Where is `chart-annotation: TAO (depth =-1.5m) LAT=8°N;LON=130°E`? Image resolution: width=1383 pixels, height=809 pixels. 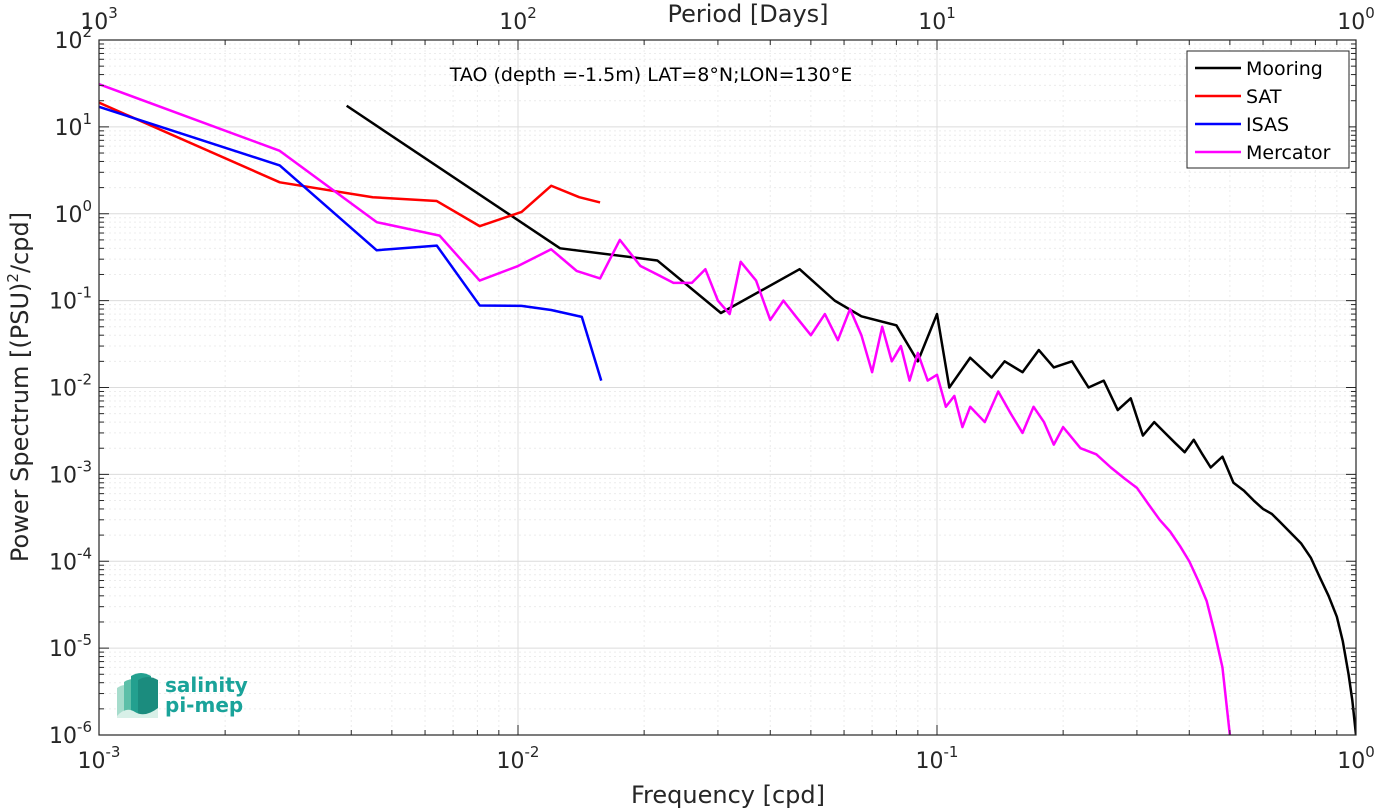 chart-annotation: TAO (depth =-1.5m) LAT=8°N;LON=130°E is located at coordinates (651, 75).